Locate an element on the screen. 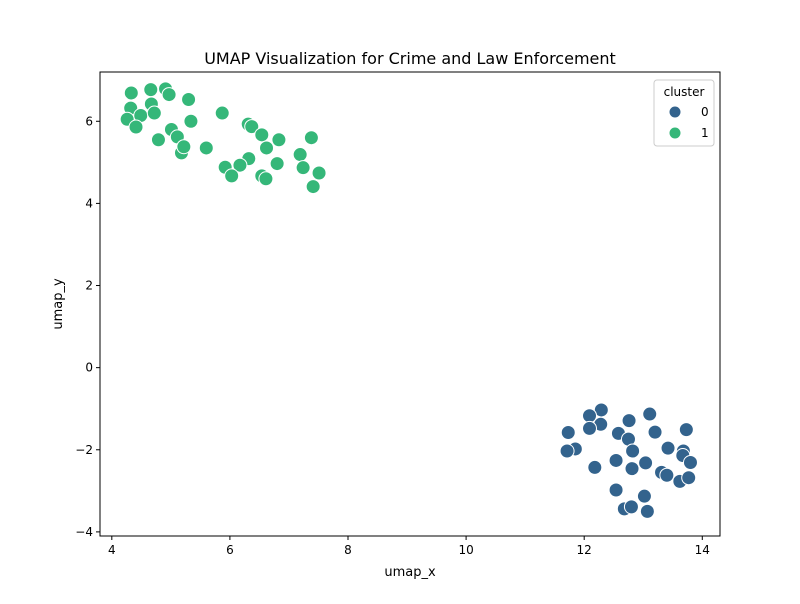 Image resolution: width=800 pixels, height=604 pixels. x-tick-label-3: 10 is located at coordinates (465, 550).